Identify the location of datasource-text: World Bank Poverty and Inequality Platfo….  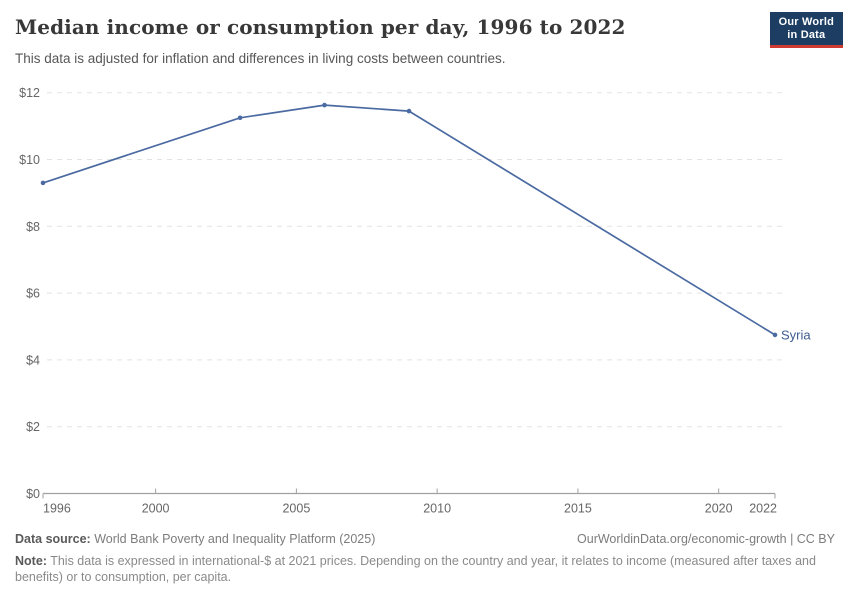
(235, 539).